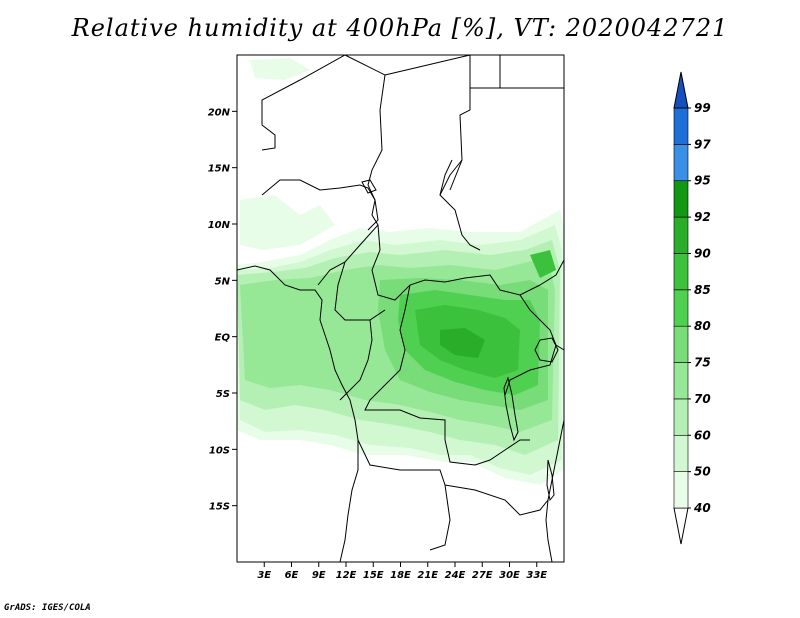 Image resolution: width=800 pixels, height=618 pixels. Describe the element at coordinates (485, 82) in the screenshot. I see `border-libya` at that location.